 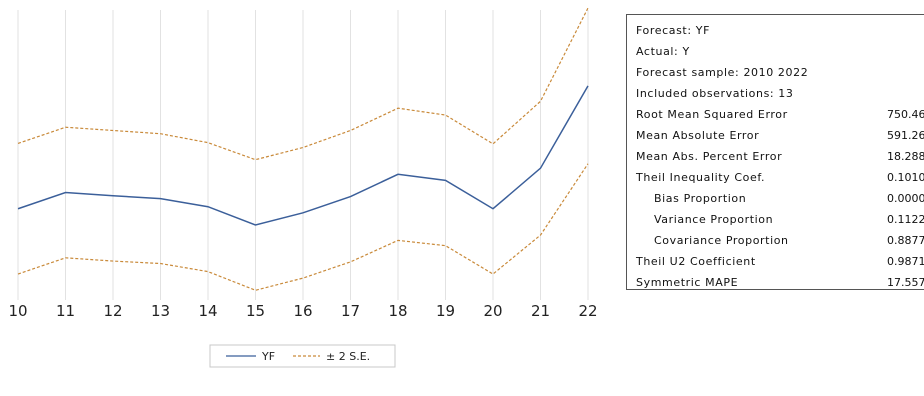 I want to click on stats-label-smape: Symmetric MAPE, so click(x=687, y=282).